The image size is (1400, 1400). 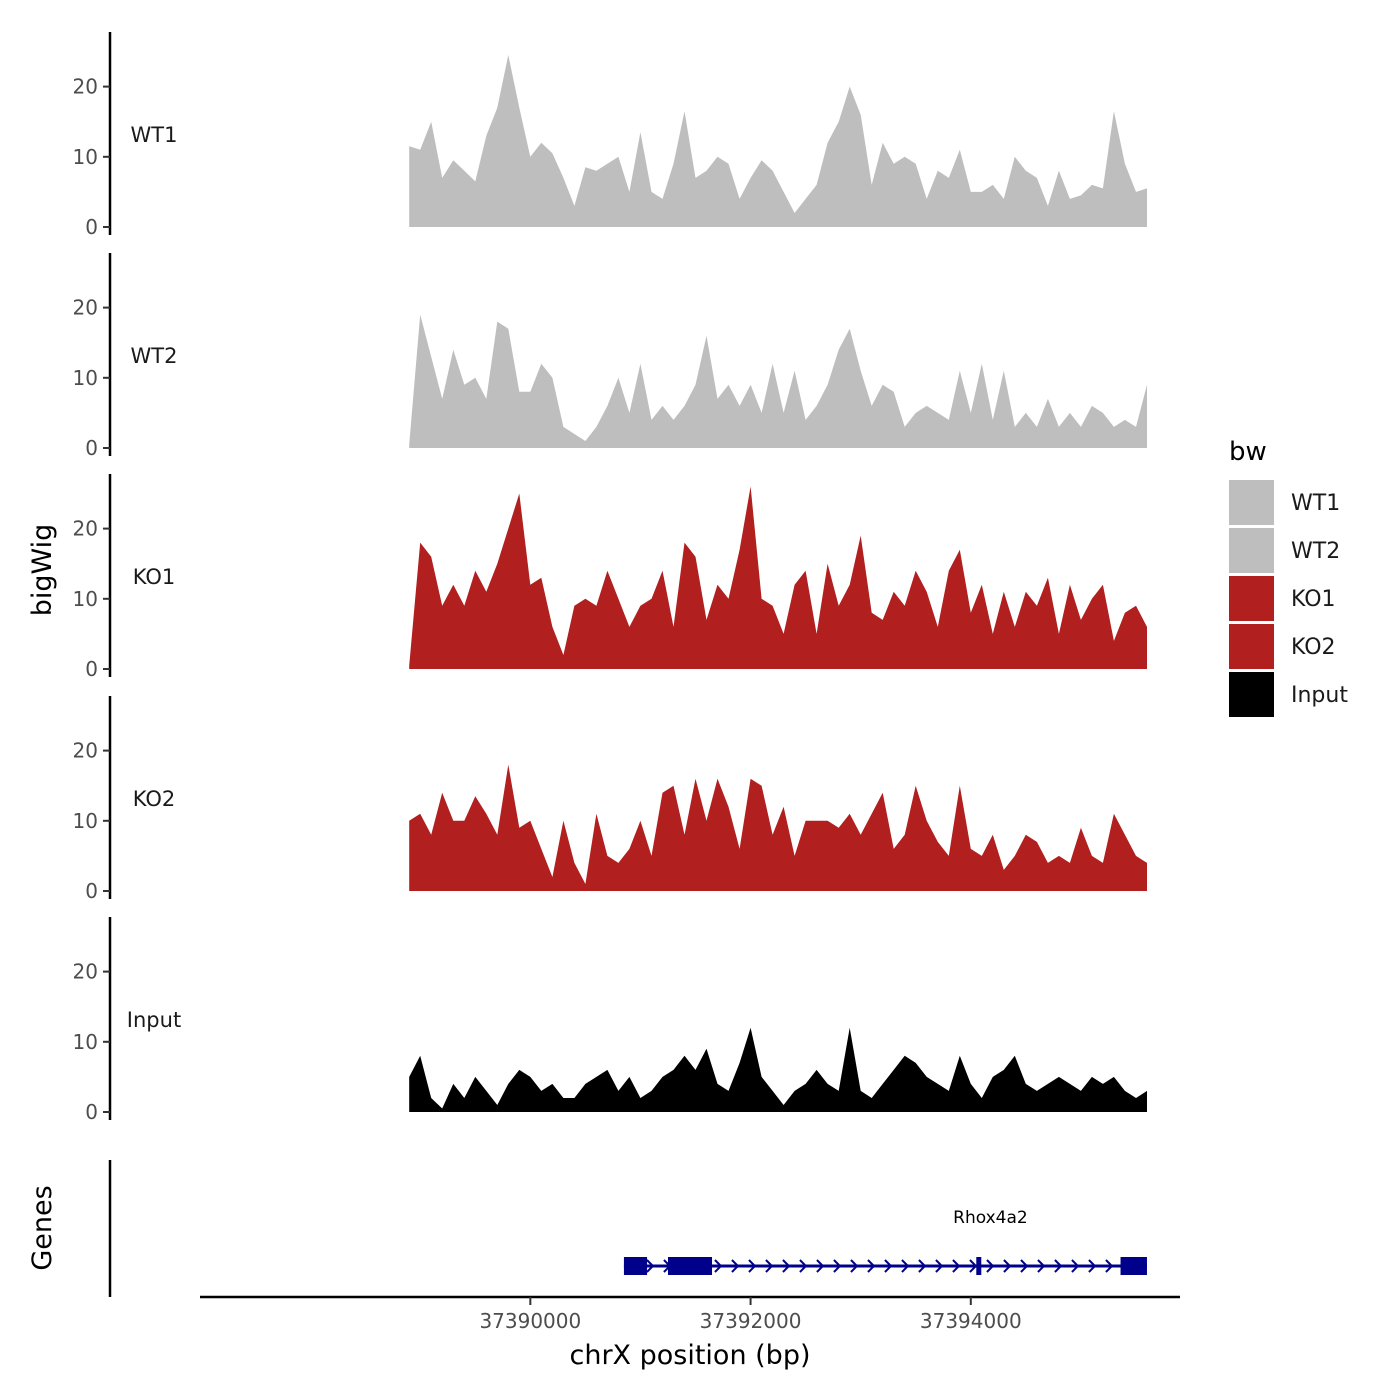 I want to click on x-tick-label: 37394000, so click(x=971, y=1321).